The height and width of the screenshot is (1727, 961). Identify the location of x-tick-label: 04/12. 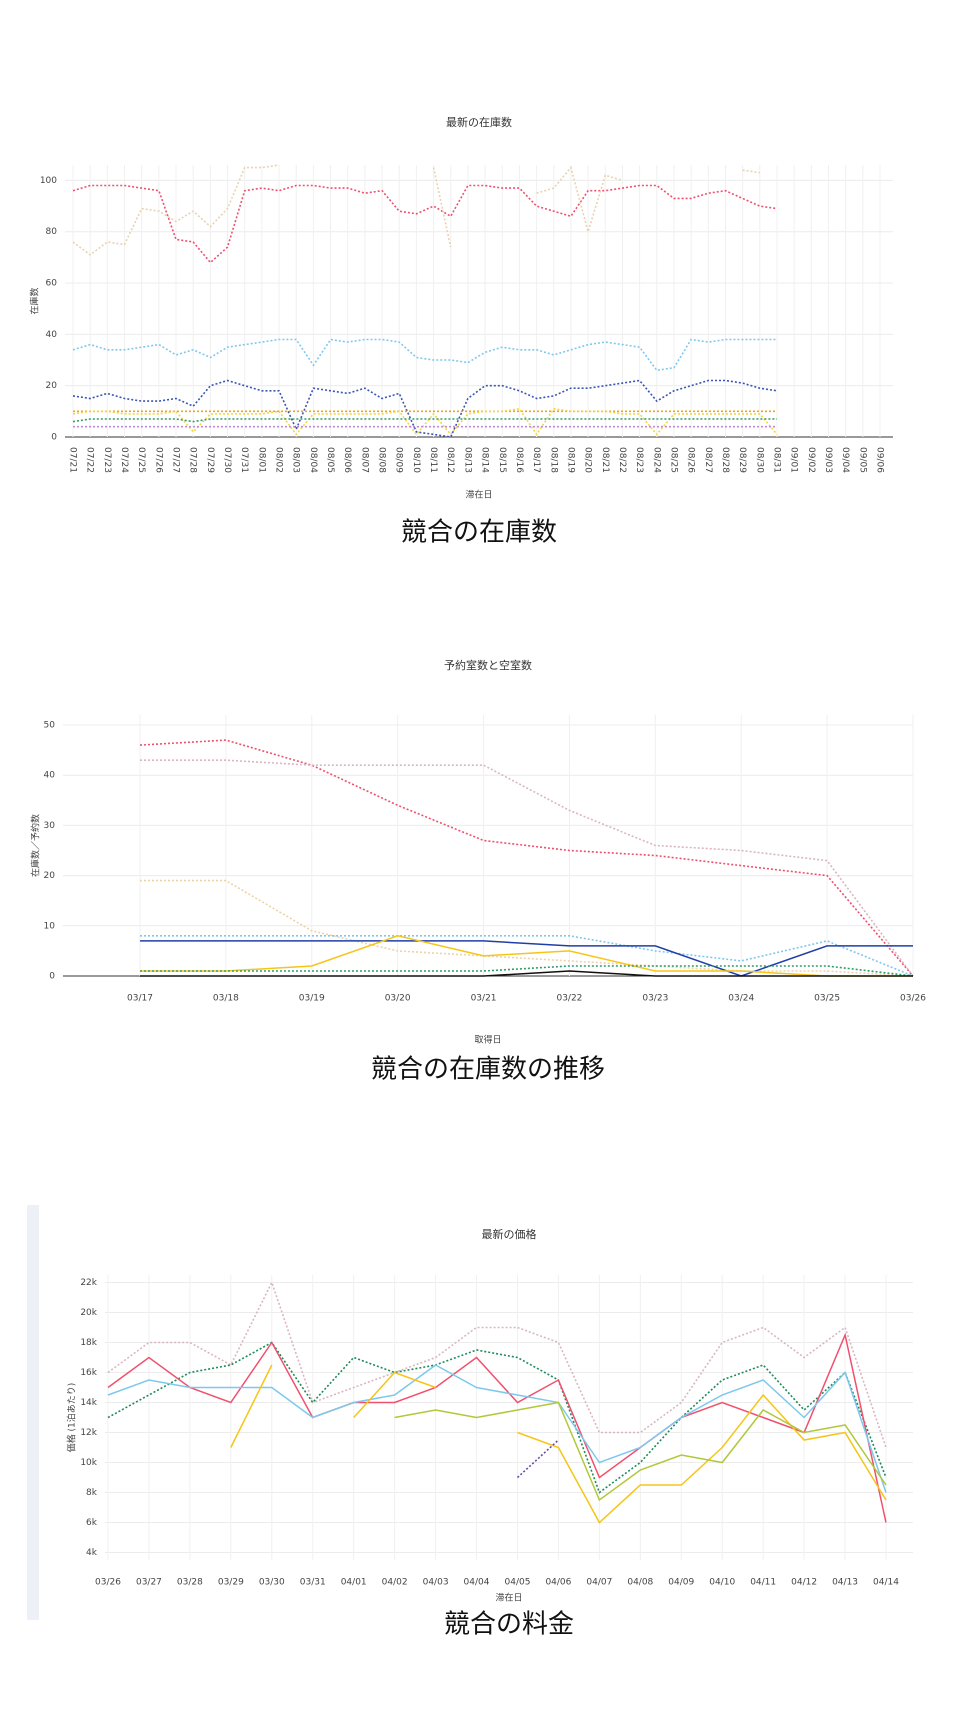
(804, 1583).